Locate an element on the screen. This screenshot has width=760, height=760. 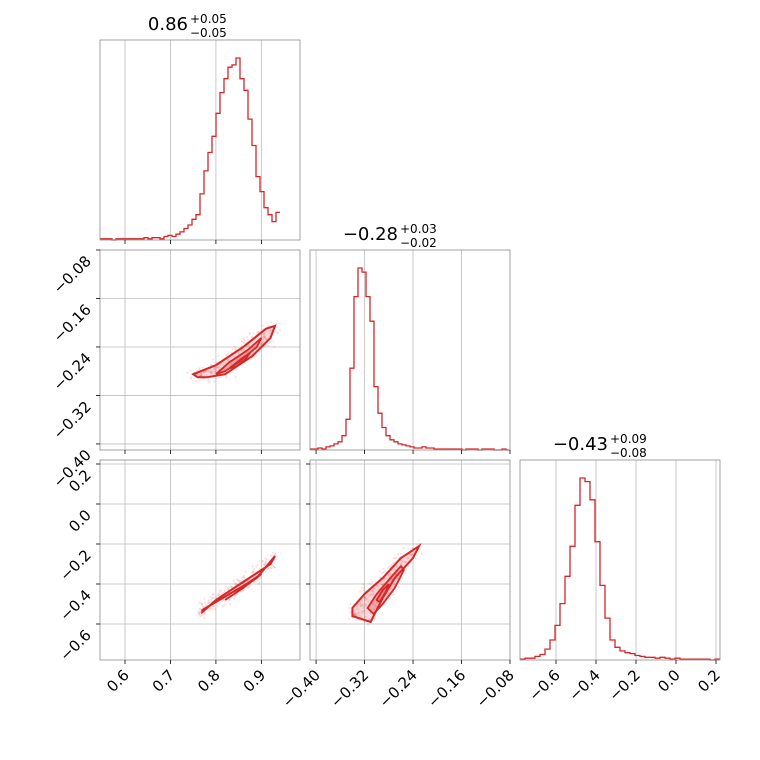
hist-0-title-minus: −0.05 is located at coordinates (208, 33).